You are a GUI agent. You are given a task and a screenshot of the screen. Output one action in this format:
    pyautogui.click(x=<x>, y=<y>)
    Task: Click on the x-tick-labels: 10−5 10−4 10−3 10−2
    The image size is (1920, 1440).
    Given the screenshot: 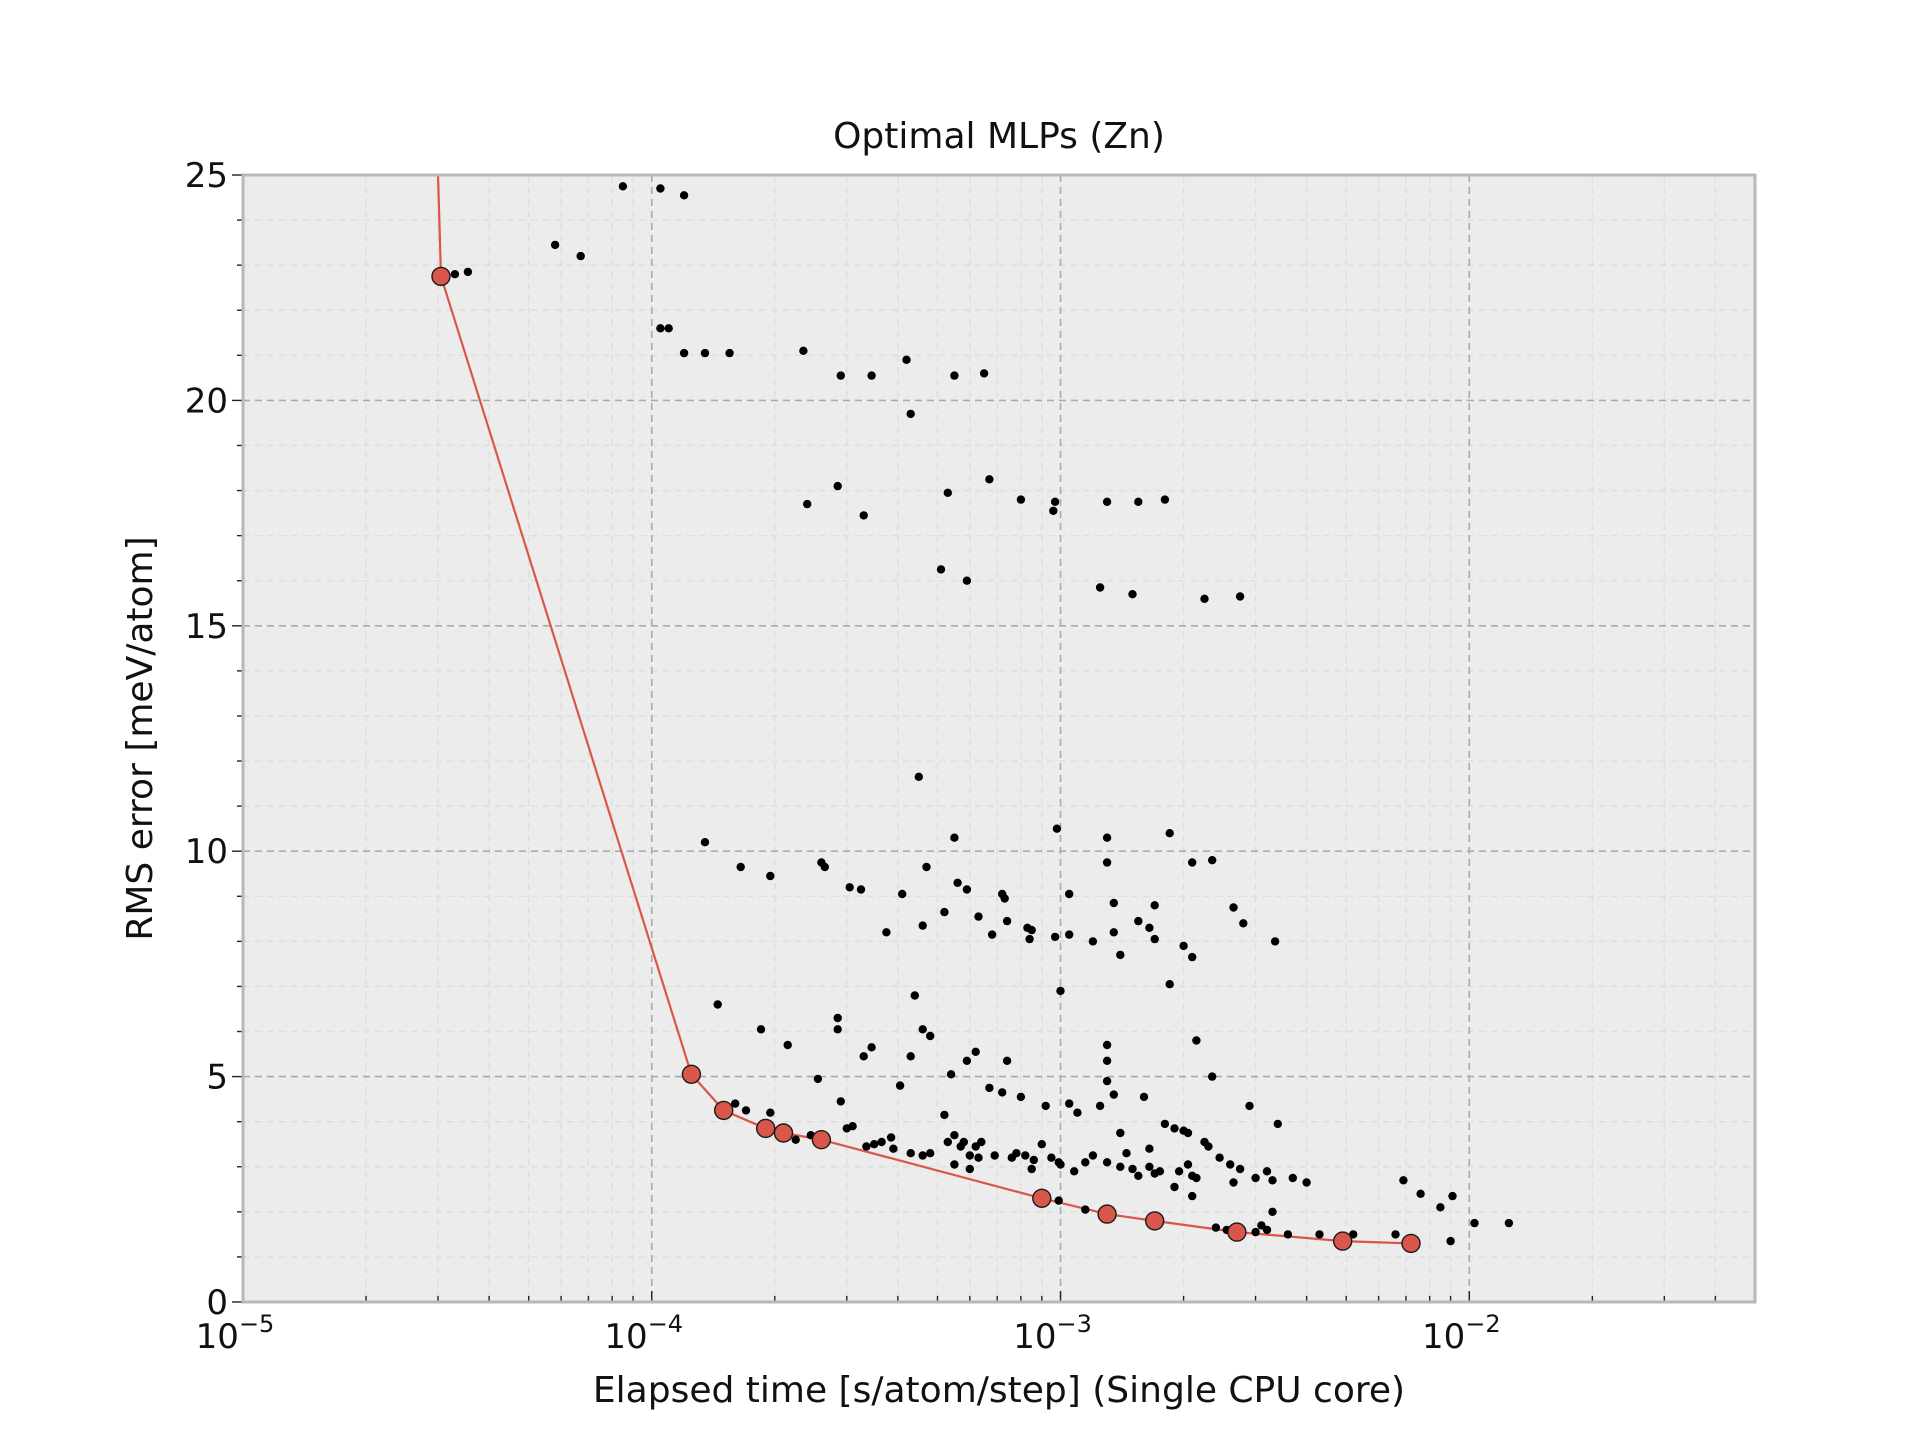 What is the action you would take?
    pyautogui.click(x=848, y=1333)
    